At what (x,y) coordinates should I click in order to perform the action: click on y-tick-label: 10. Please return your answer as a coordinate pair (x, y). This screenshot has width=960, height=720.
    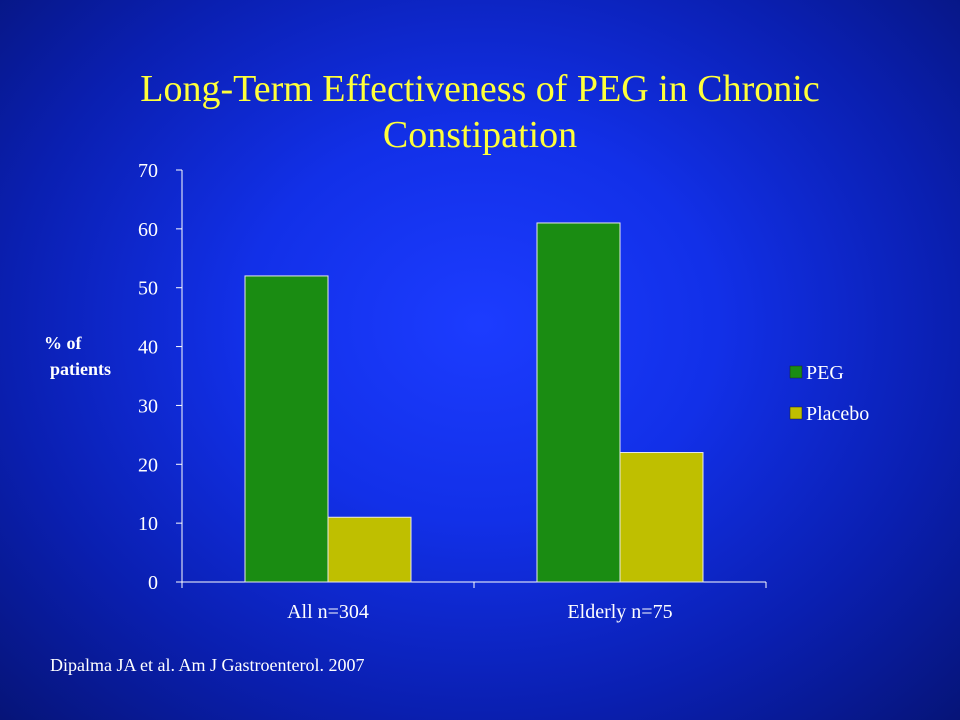
    Looking at the image, I should click on (148, 524).